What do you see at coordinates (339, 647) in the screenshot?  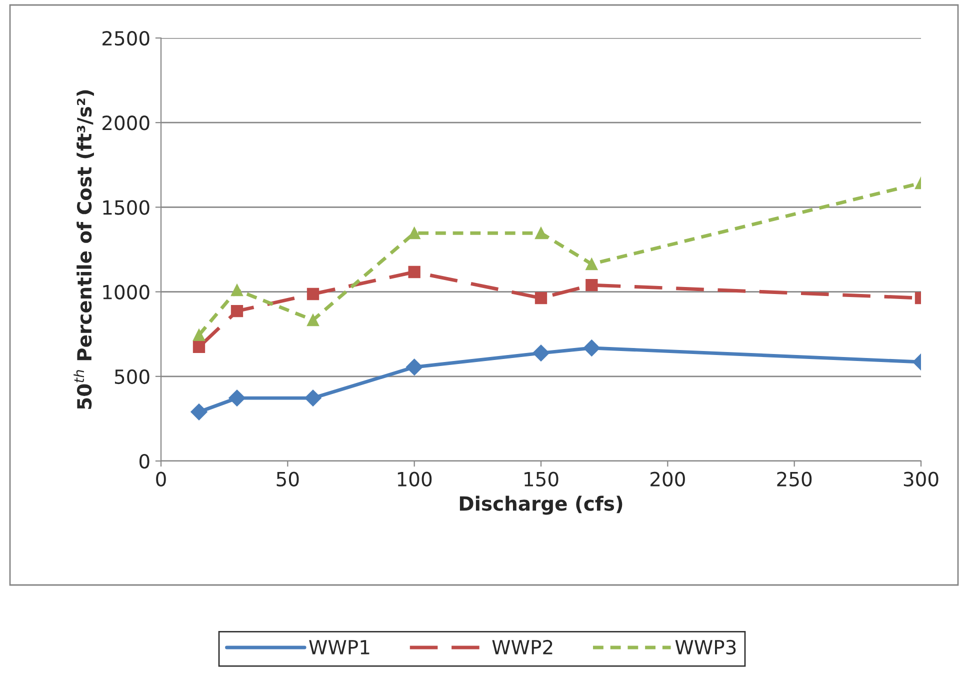 I see `legend-label: WWP1` at bounding box center [339, 647].